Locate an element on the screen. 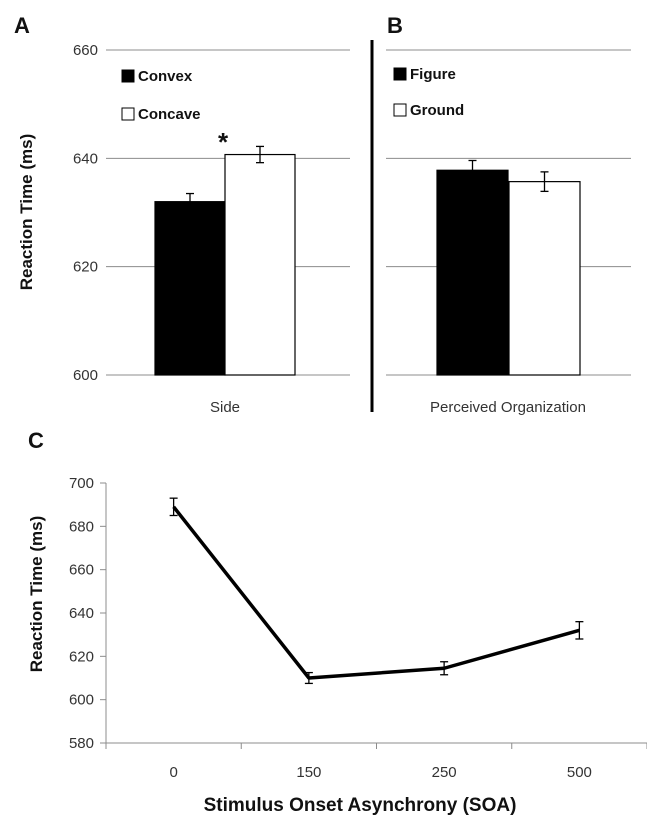 The height and width of the screenshot is (822, 647). legend-swatch-ground is located at coordinates (400, 110).